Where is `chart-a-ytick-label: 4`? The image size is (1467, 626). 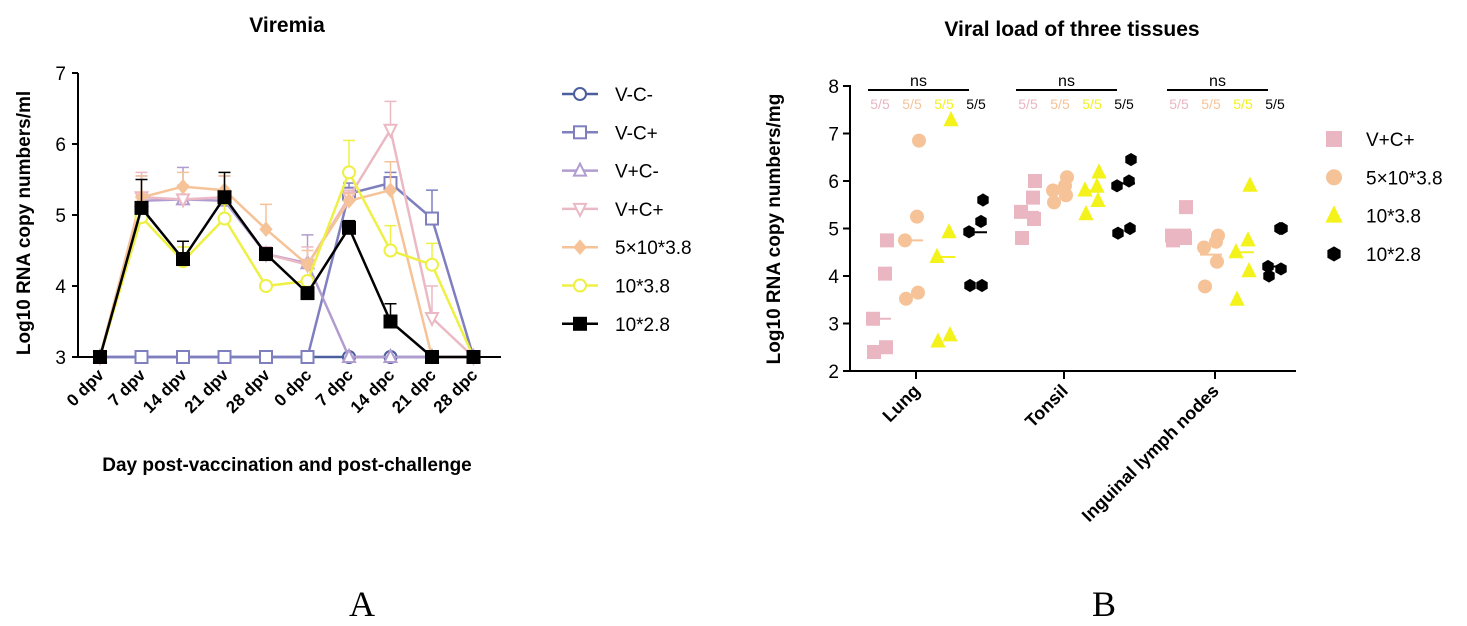 chart-a-ytick-label: 4 is located at coordinates (60, 287).